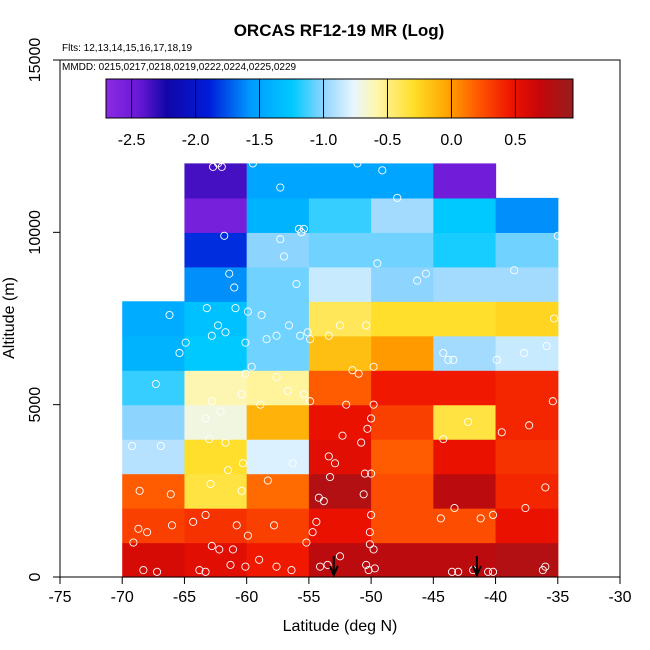  Describe the element at coordinates (260, 140) in the screenshot. I see `colorbar-tick-label: -1.5` at that location.